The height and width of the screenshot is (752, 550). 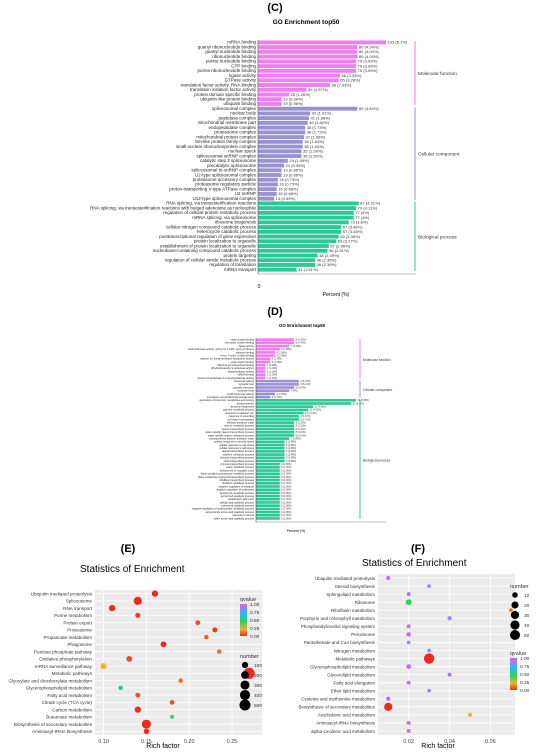 I want to click on size-legend-label: 400, so click(x=258, y=696).